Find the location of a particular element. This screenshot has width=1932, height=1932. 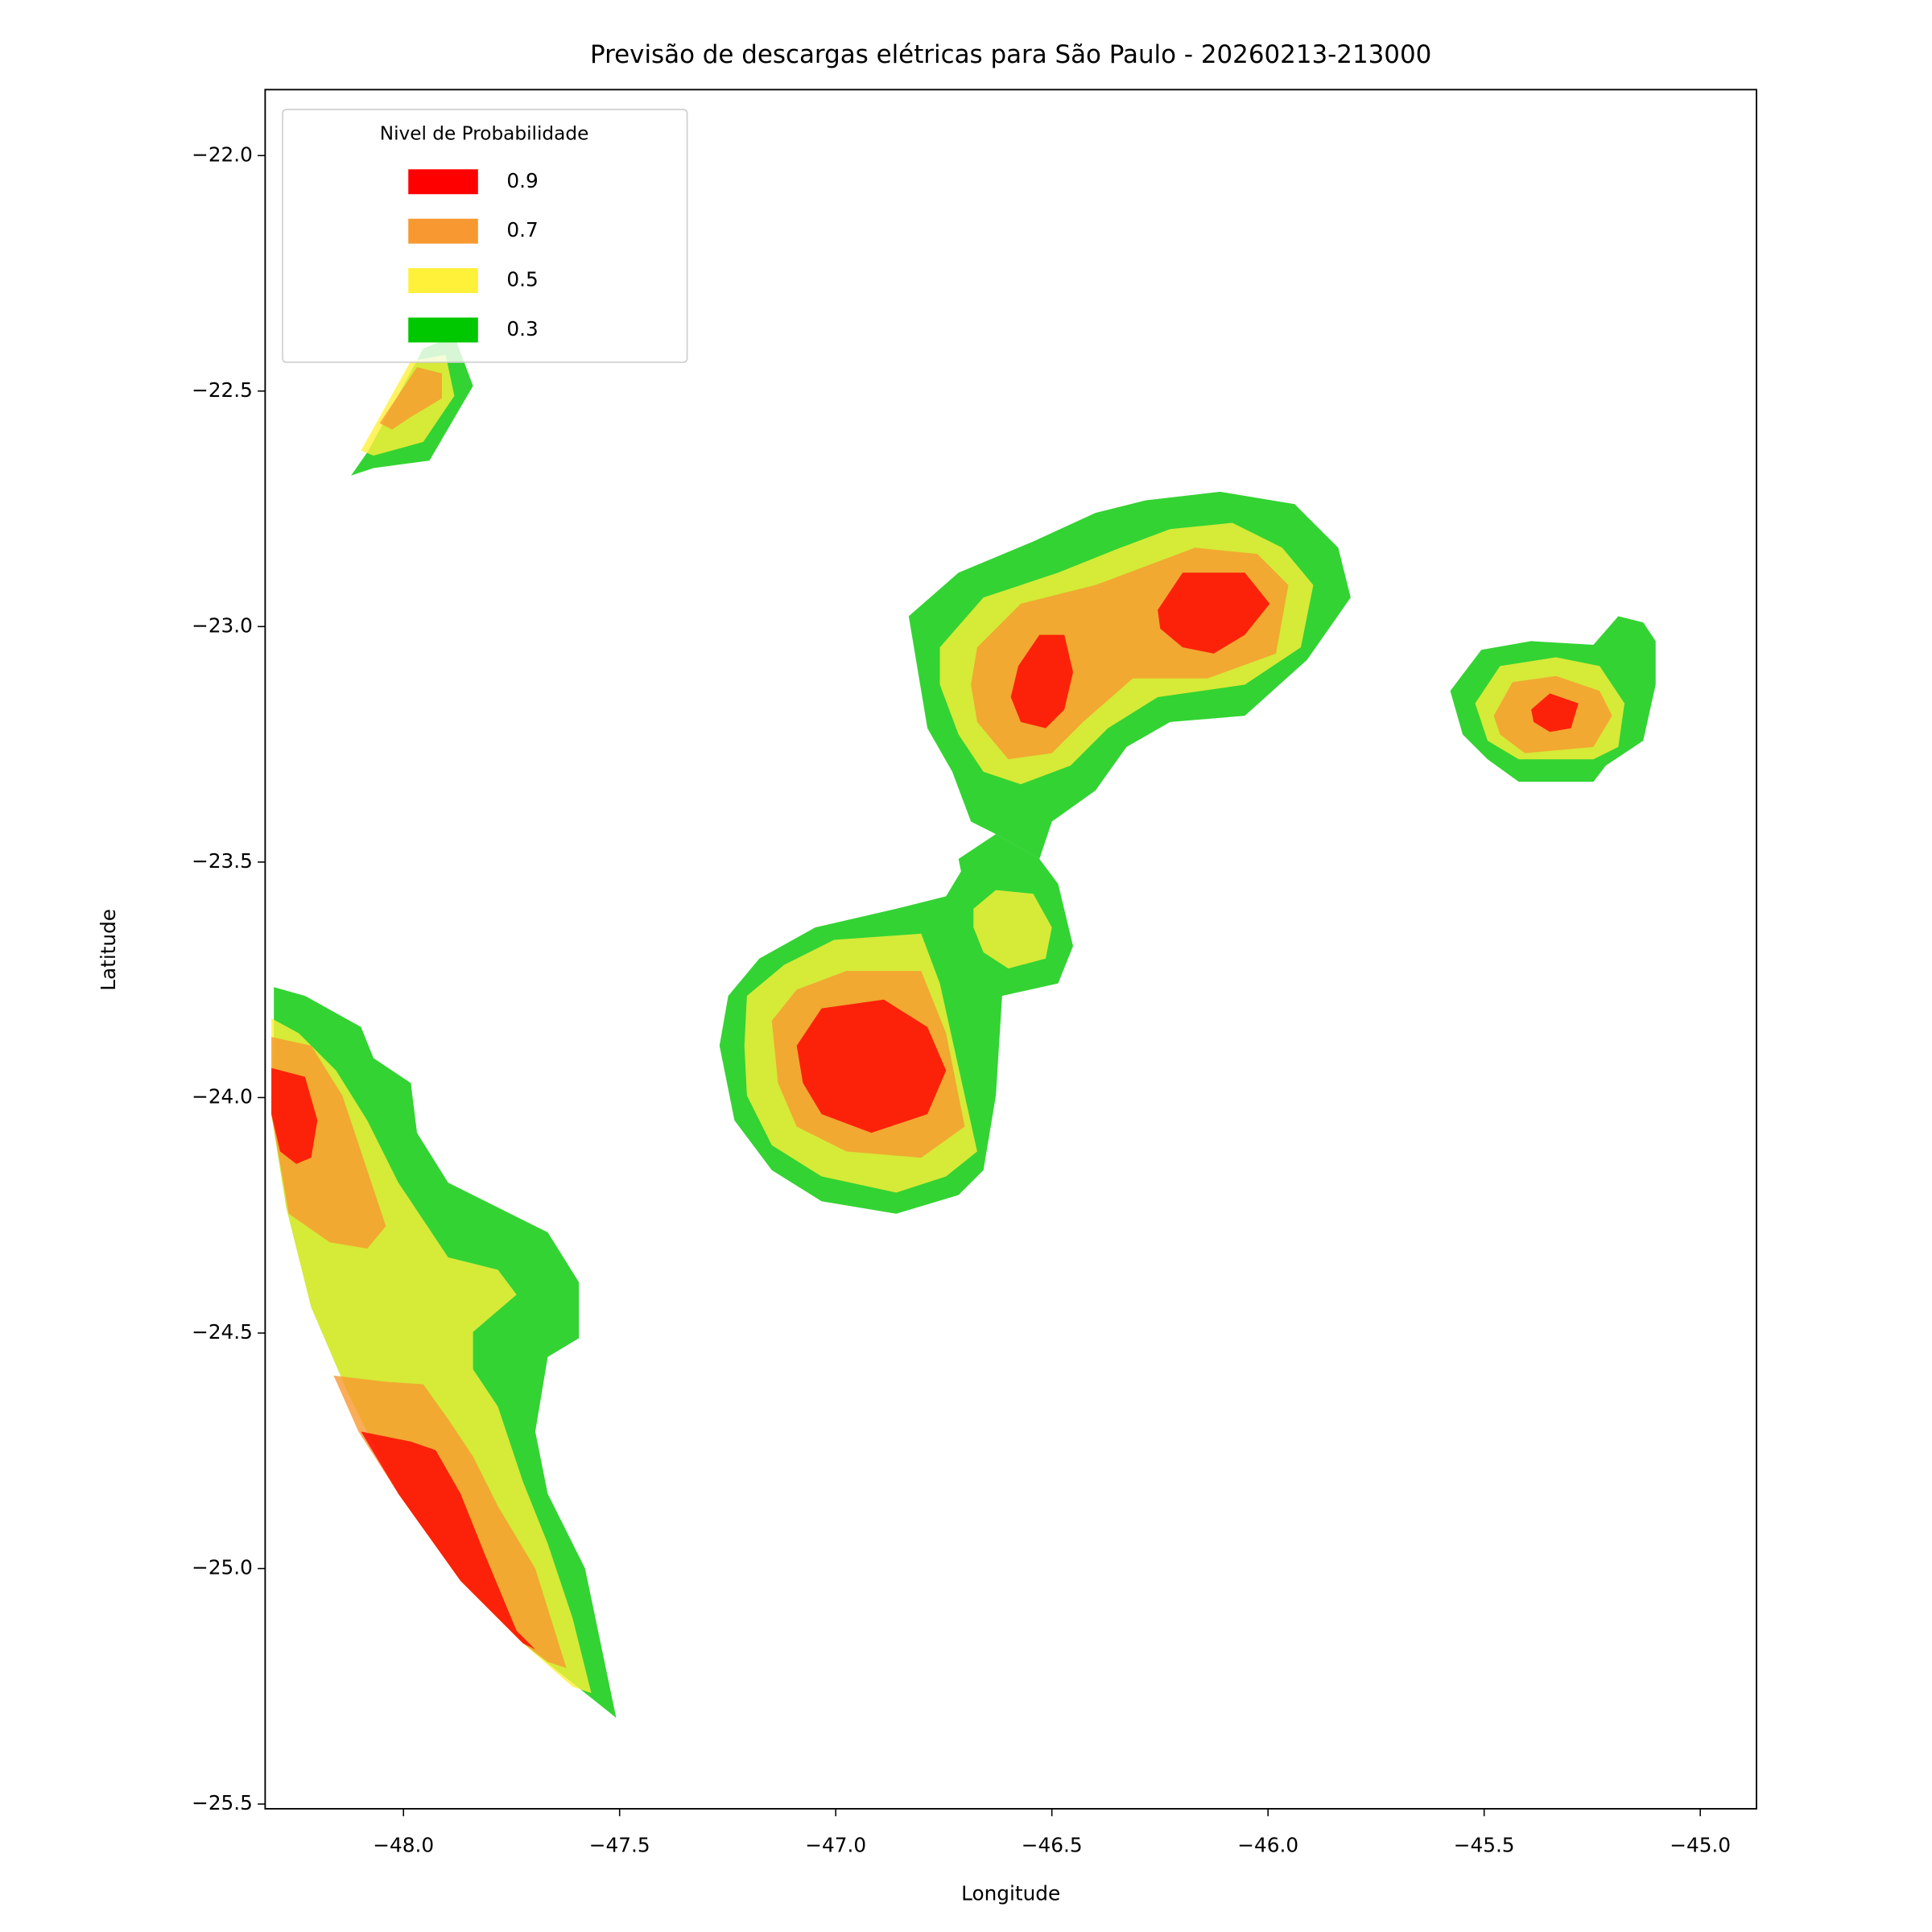

x-tick-label: −46.0 is located at coordinates (1267, 1845).